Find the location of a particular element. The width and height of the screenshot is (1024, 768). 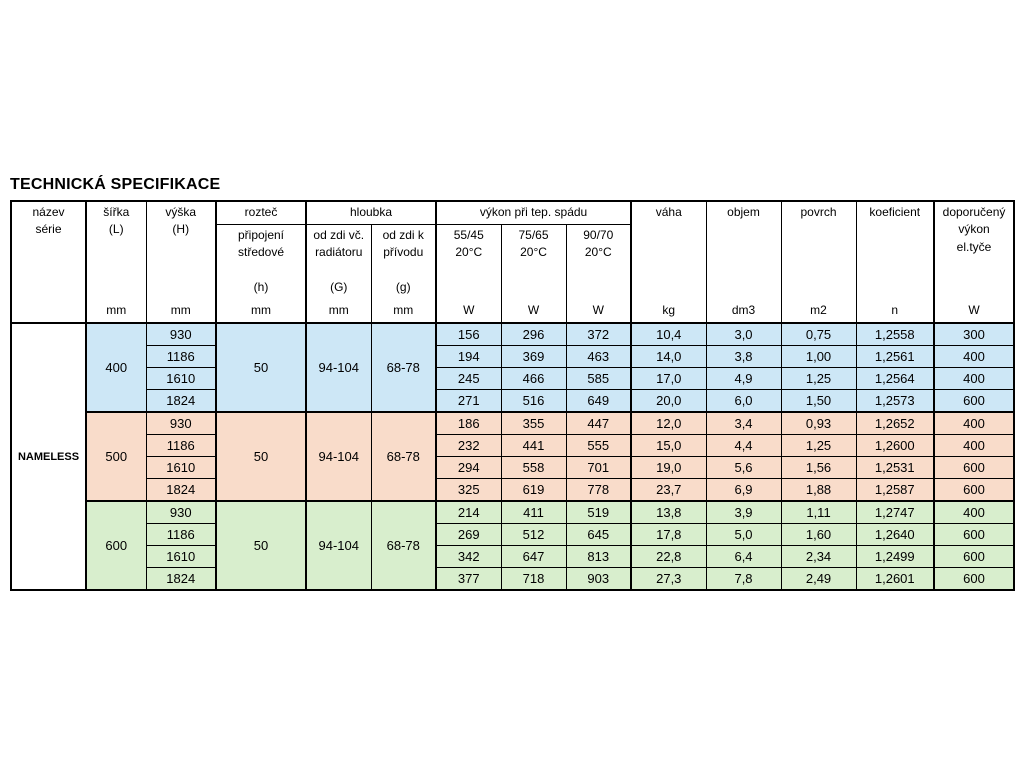

header-coefficient: koeficient is located at coordinates (895, 249).